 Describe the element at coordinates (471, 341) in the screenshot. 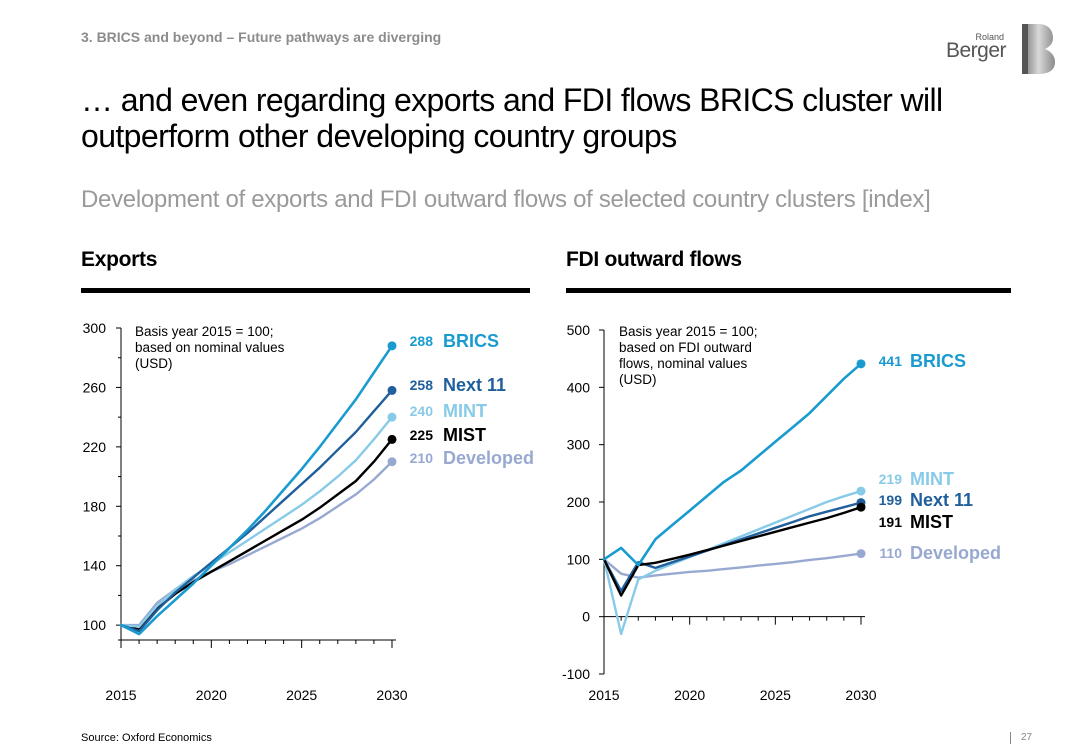

I see `exports-legend-brics: BRICS` at that location.